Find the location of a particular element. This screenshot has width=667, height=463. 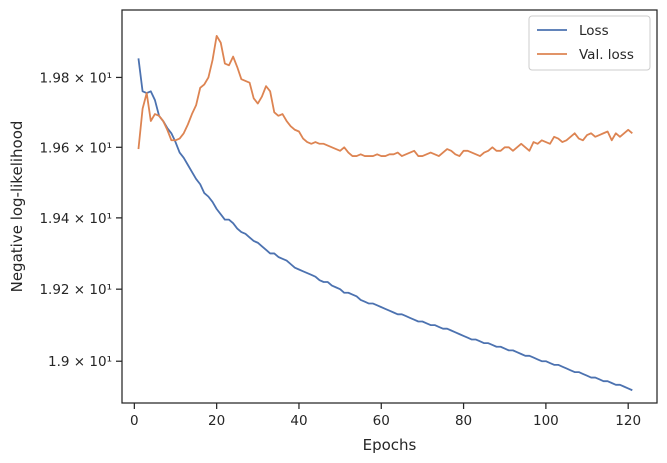

y-tick-label: 1.92 × 10¹ is located at coordinates (75, 290).